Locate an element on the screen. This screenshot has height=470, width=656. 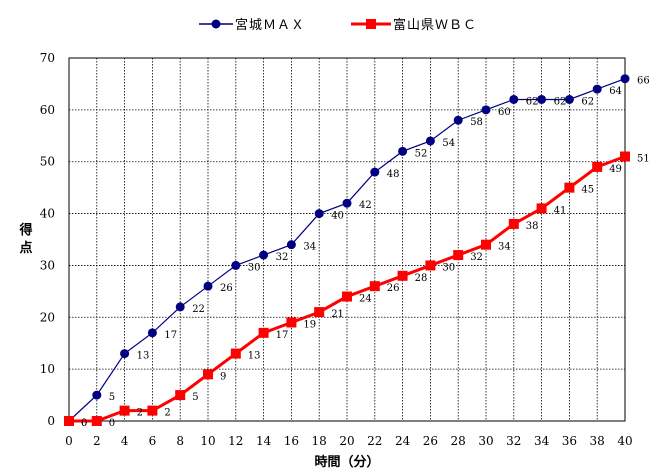
data-label: 32 is located at coordinates (476, 257).